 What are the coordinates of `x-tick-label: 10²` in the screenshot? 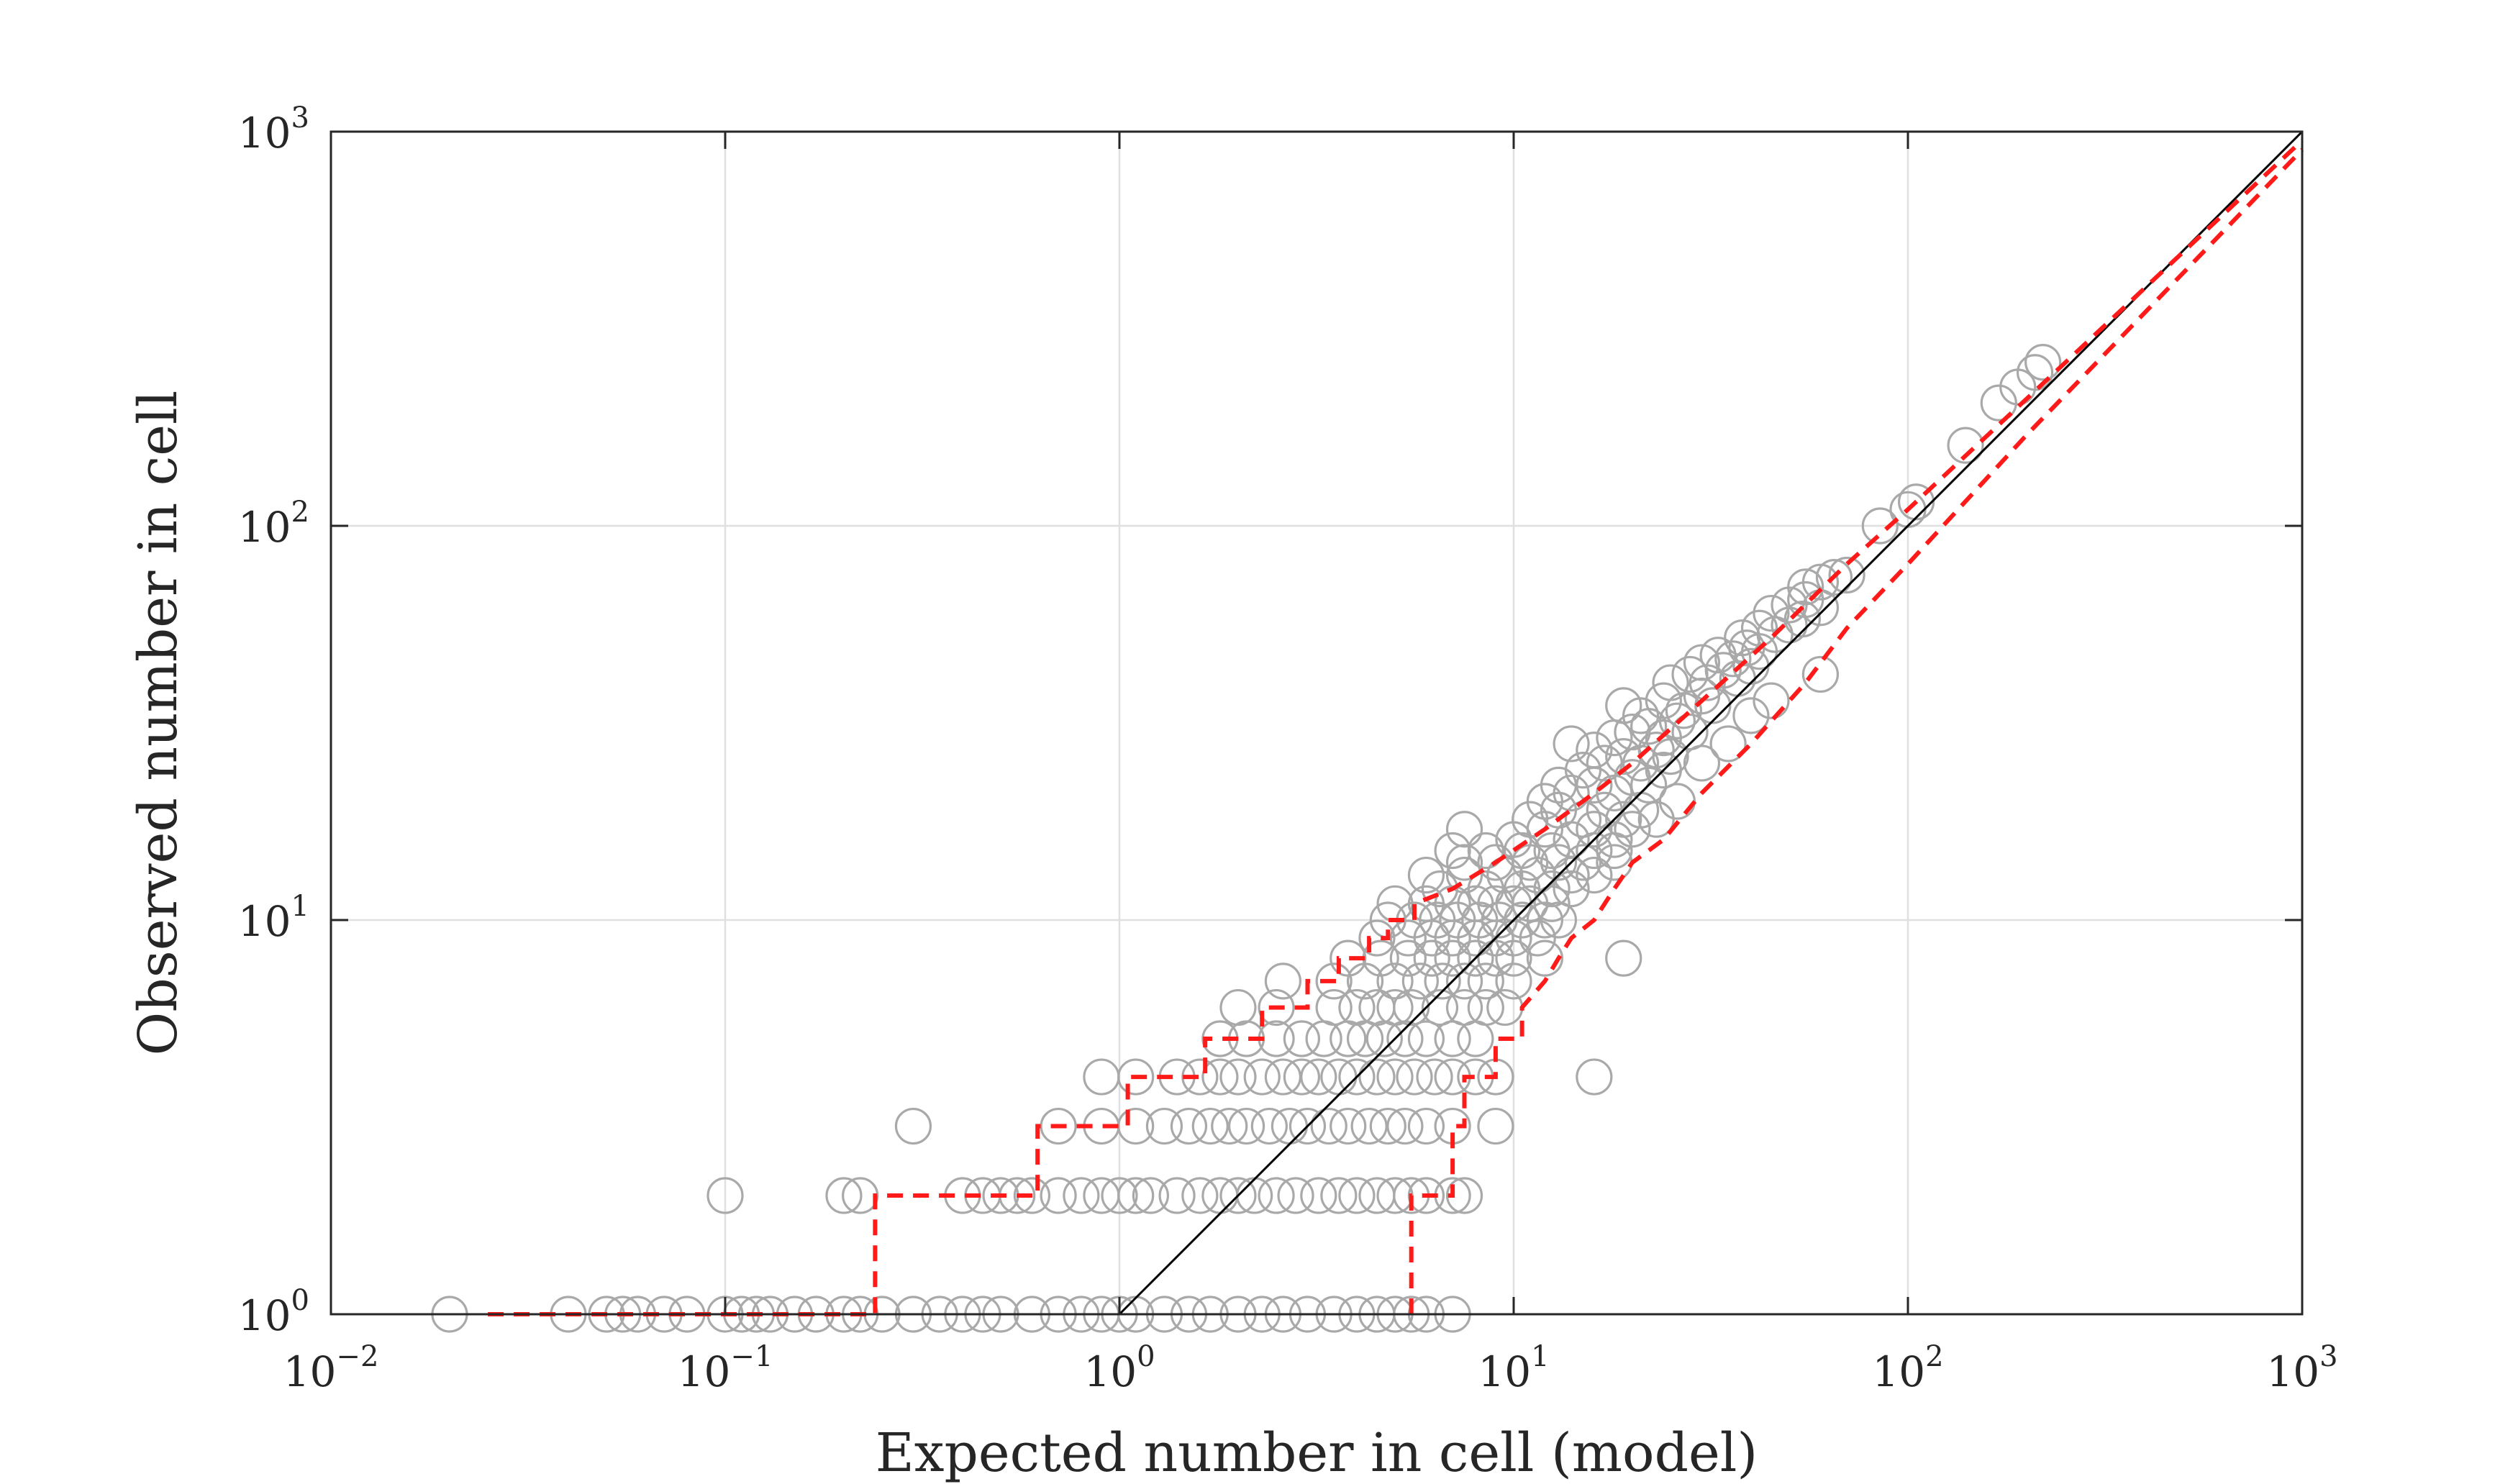 It's located at (1907, 1368).